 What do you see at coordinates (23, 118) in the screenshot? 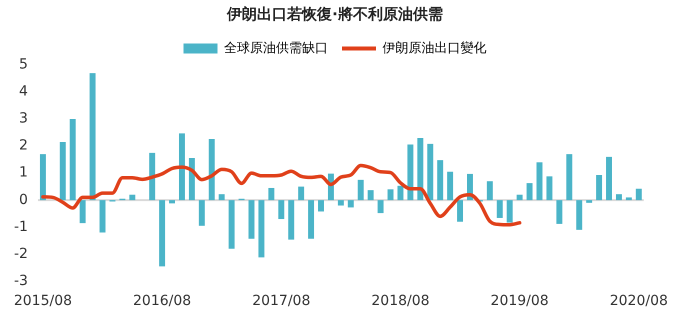
I see `y-tick-label: 3` at bounding box center [23, 118].